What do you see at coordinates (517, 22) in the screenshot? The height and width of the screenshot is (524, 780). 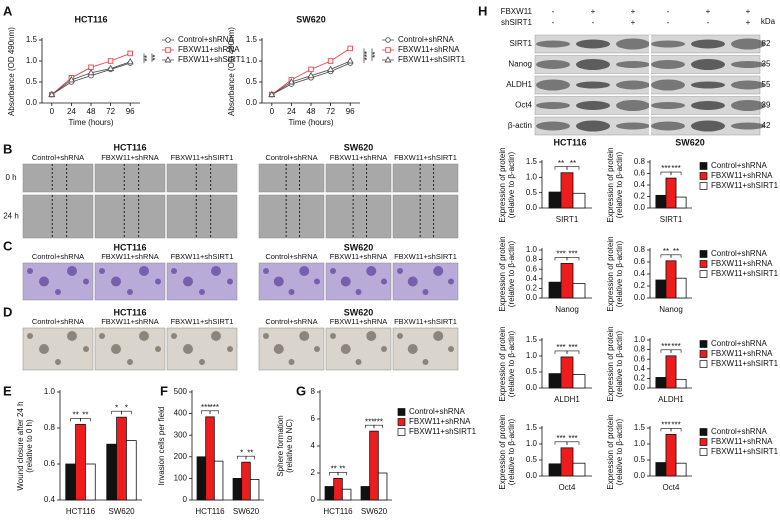 I see `condition-label: shSIRT1` at bounding box center [517, 22].